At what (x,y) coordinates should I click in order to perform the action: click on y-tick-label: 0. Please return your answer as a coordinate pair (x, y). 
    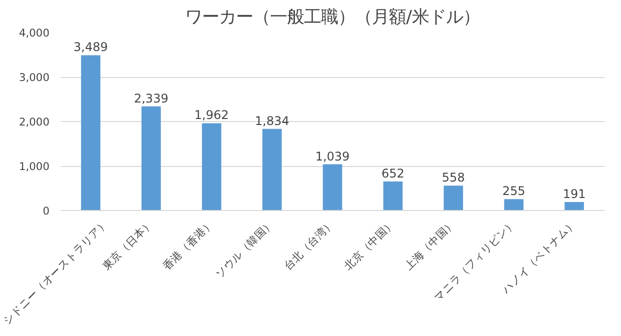
    Looking at the image, I should click on (46, 211).